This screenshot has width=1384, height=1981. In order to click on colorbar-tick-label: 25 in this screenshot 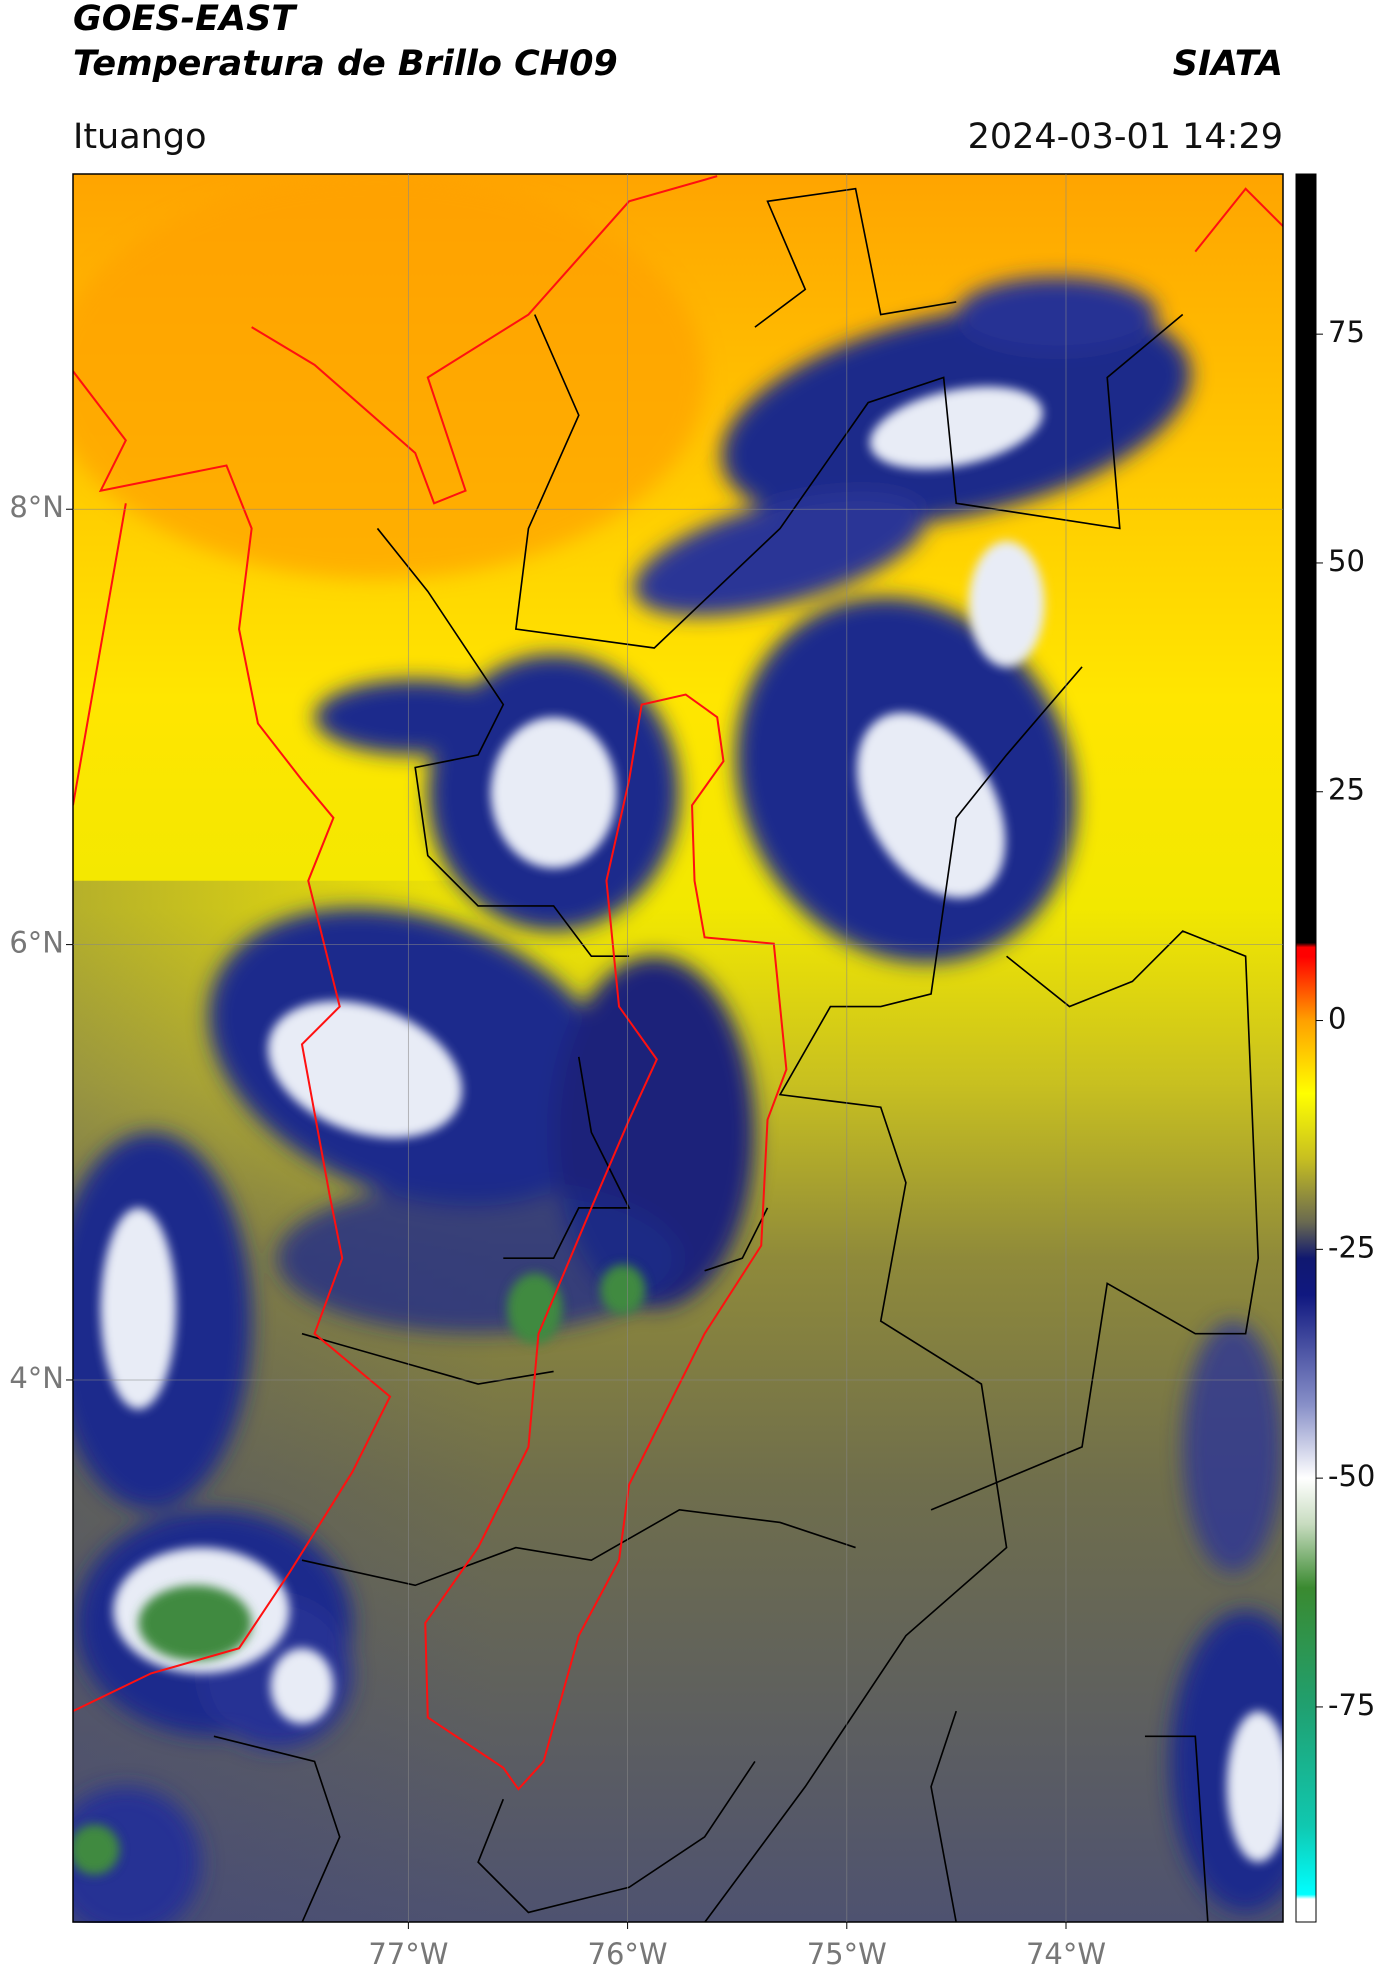, I will do `click(1346, 790)`.